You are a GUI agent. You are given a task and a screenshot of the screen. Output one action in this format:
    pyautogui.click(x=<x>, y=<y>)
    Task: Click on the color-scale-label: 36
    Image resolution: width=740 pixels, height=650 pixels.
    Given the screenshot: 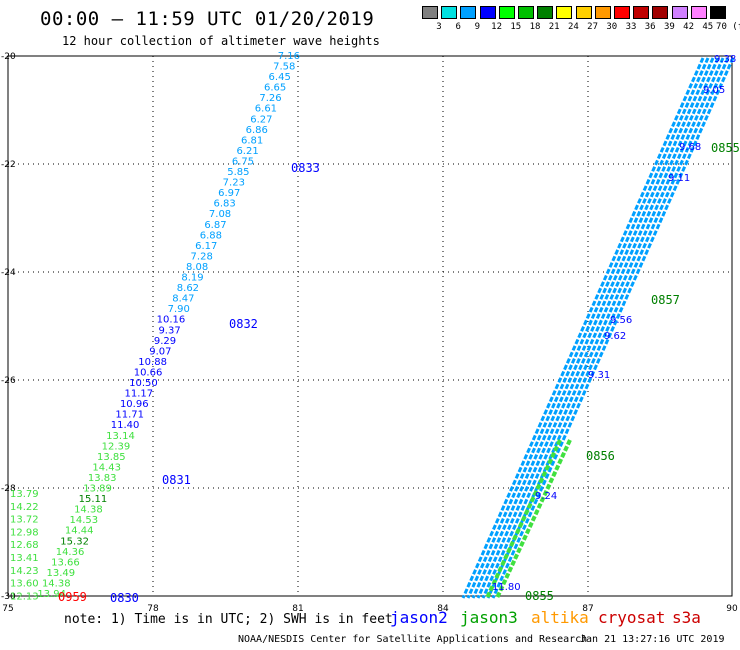 What is the action you would take?
    pyautogui.click(x=650, y=27)
    